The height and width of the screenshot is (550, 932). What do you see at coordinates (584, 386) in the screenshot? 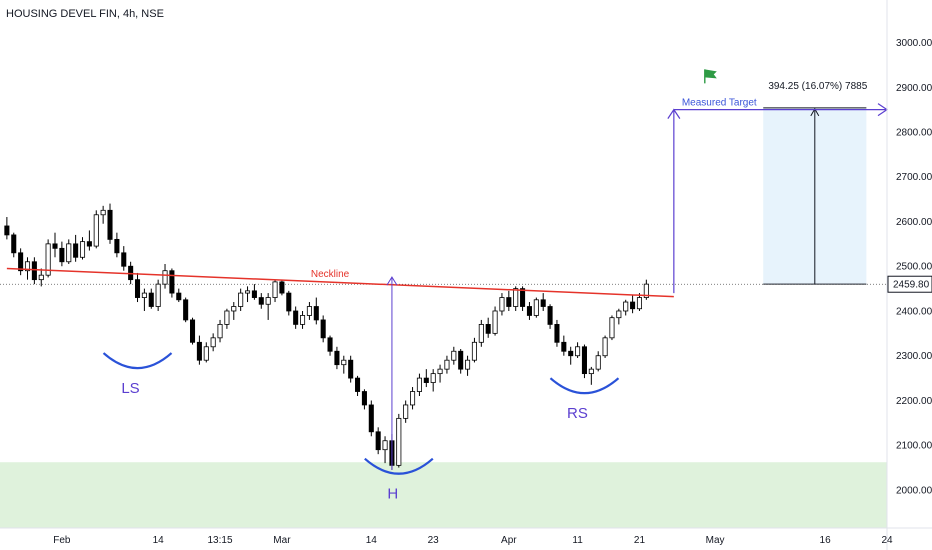
I see `pattern-arc` at bounding box center [584, 386].